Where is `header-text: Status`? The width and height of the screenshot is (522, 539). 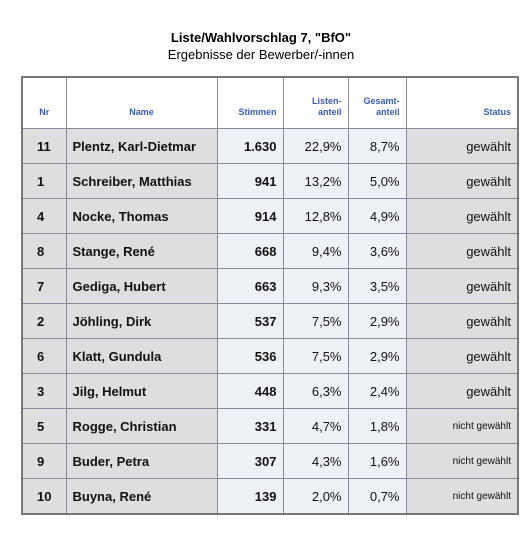 header-text: Status is located at coordinates (497, 112).